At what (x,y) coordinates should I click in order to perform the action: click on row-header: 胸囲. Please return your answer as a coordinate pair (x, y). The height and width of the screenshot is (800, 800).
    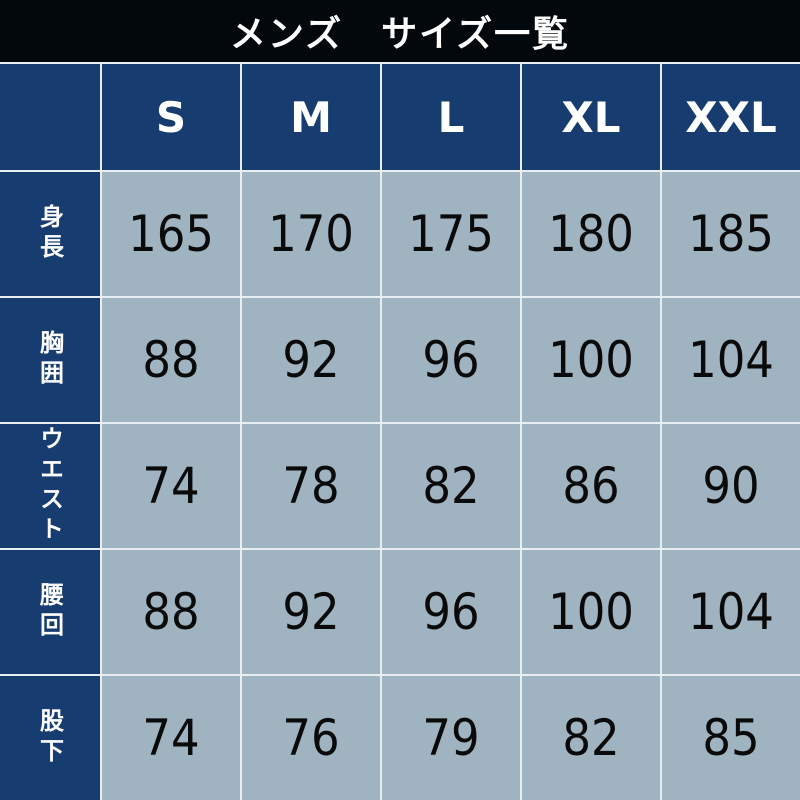
    Looking at the image, I should click on (50, 360).